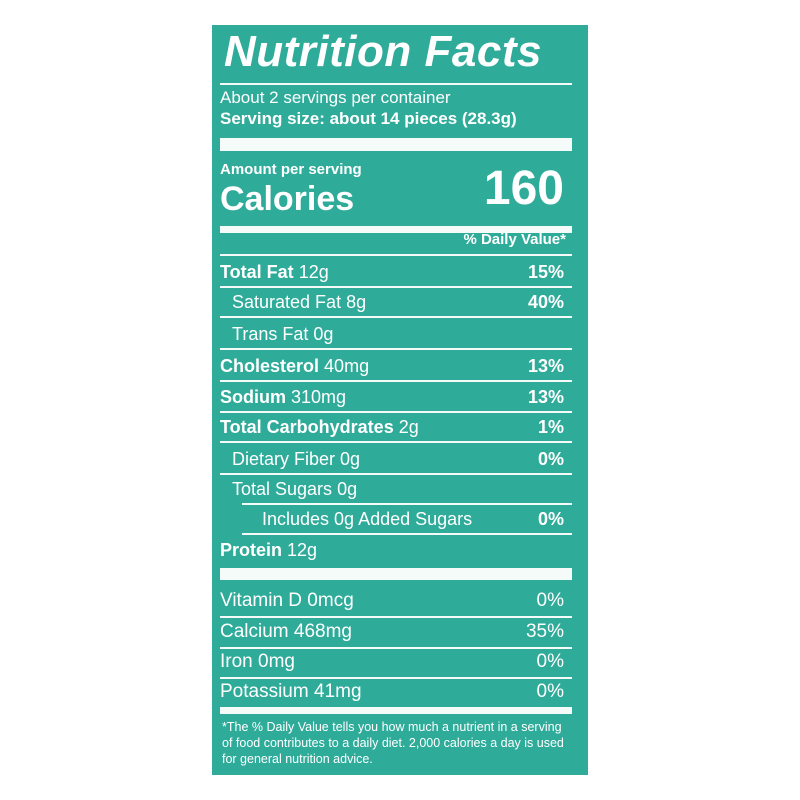 The height and width of the screenshot is (800, 800). What do you see at coordinates (307, 427) in the screenshot?
I see `nutrient-name: Total Carbohydrates` at bounding box center [307, 427].